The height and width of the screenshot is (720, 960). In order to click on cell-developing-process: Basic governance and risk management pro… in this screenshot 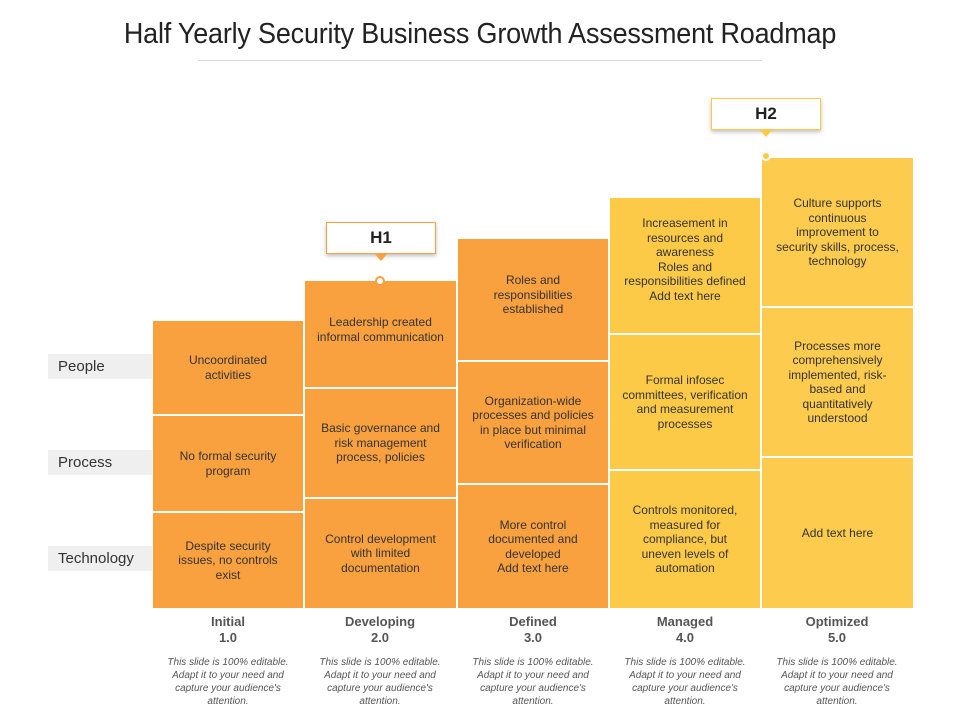, I will do `click(380, 443)`.